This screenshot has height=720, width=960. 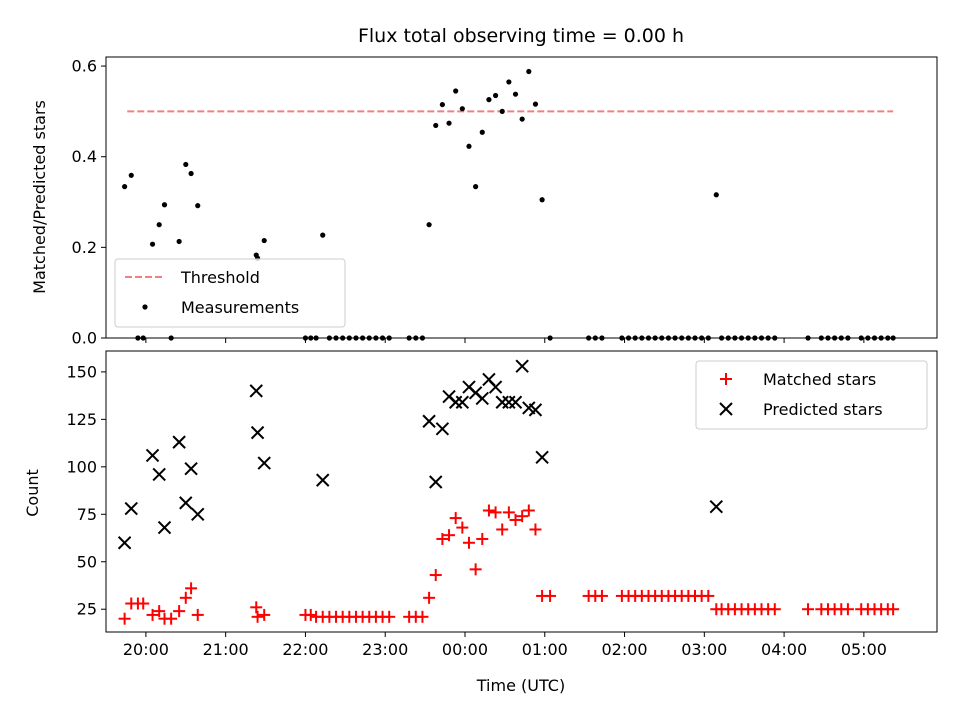 What do you see at coordinates (87, 561) in the screenshot?
I see `count-y-tick-label: 50` at bounding box center [87, 561].